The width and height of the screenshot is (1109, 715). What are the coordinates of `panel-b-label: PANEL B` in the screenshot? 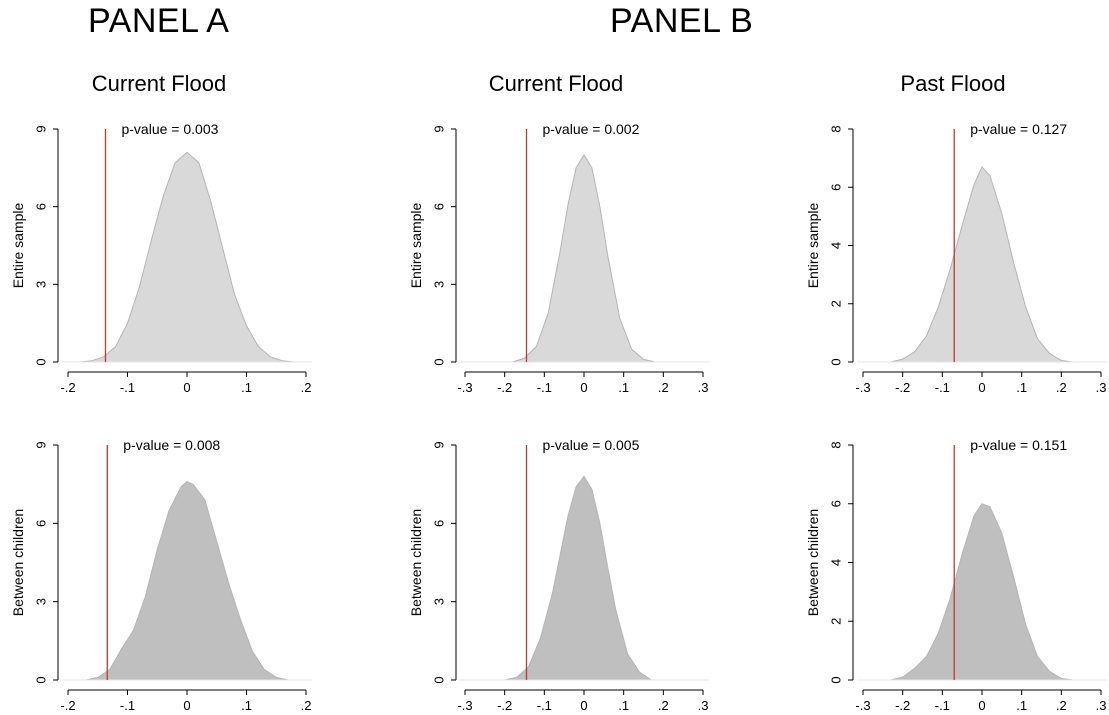 It's located at (682, 21).